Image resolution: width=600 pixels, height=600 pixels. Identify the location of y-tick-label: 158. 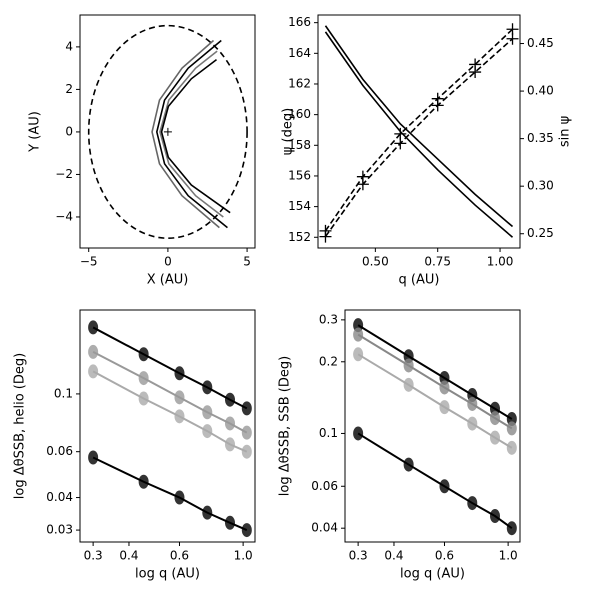
(299, 145).